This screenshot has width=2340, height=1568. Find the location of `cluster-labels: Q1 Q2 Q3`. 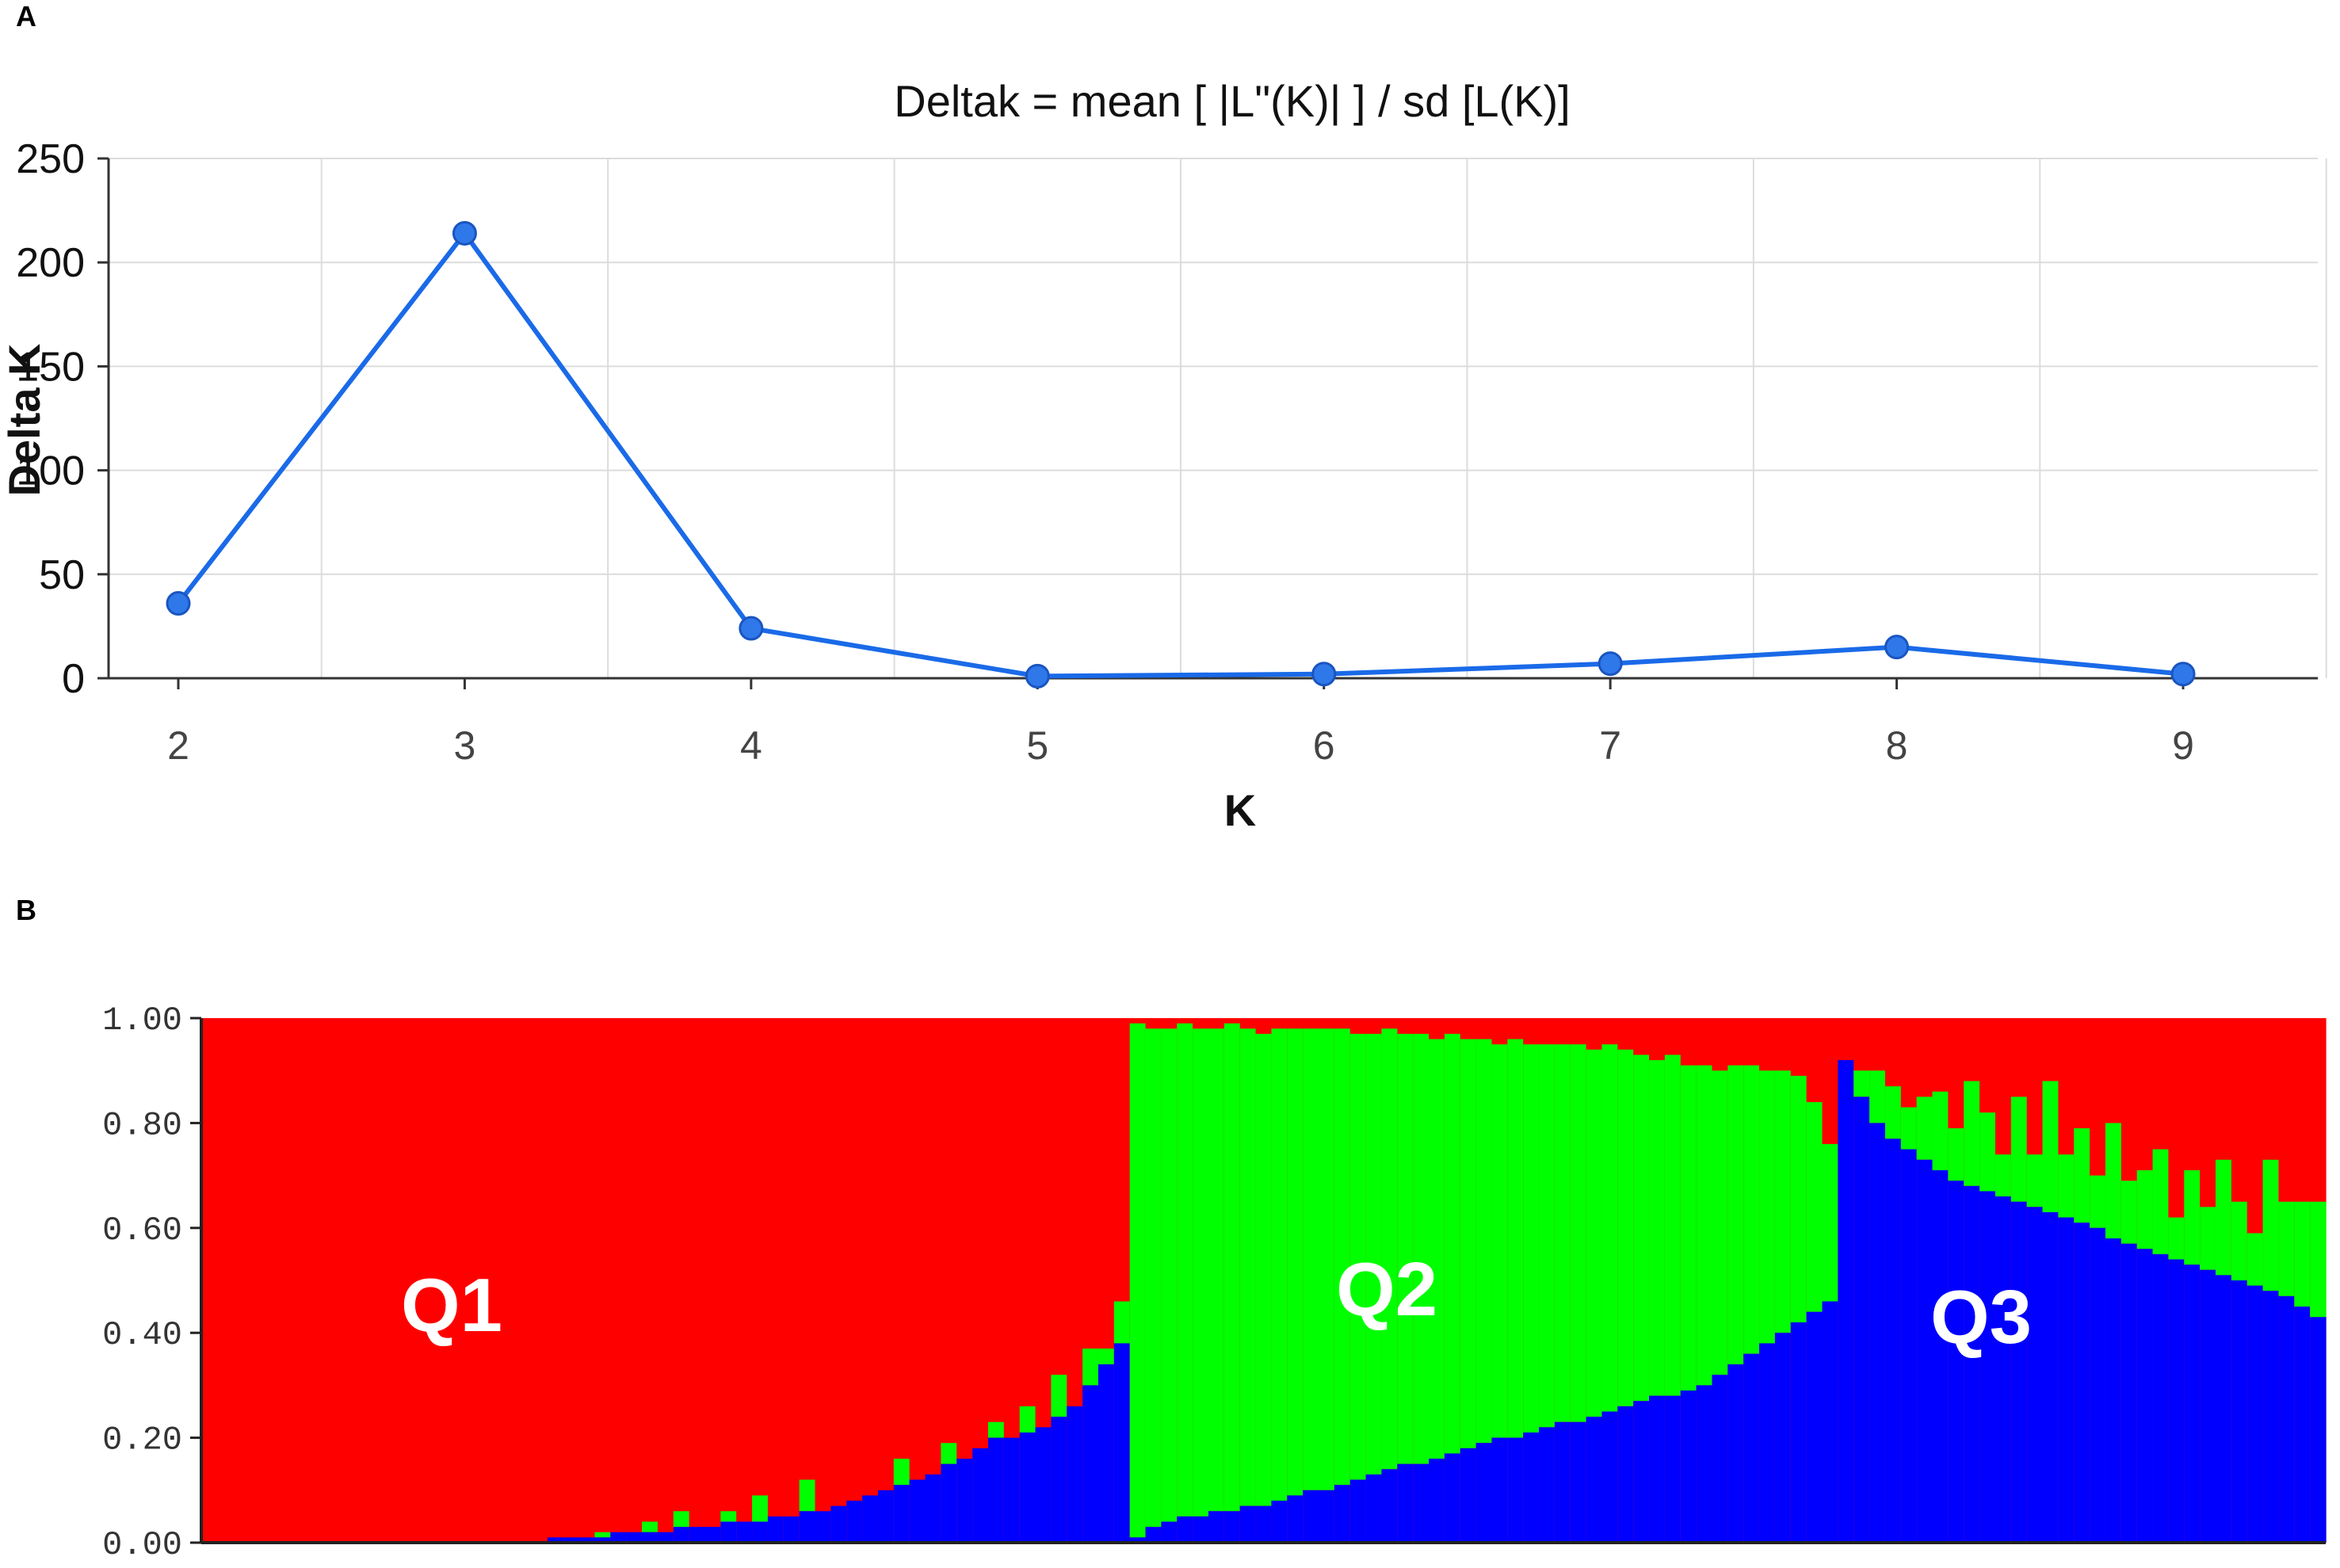

cluster-labels: Q1 Q2 Q3 is located at coordinates (1216, 1303).